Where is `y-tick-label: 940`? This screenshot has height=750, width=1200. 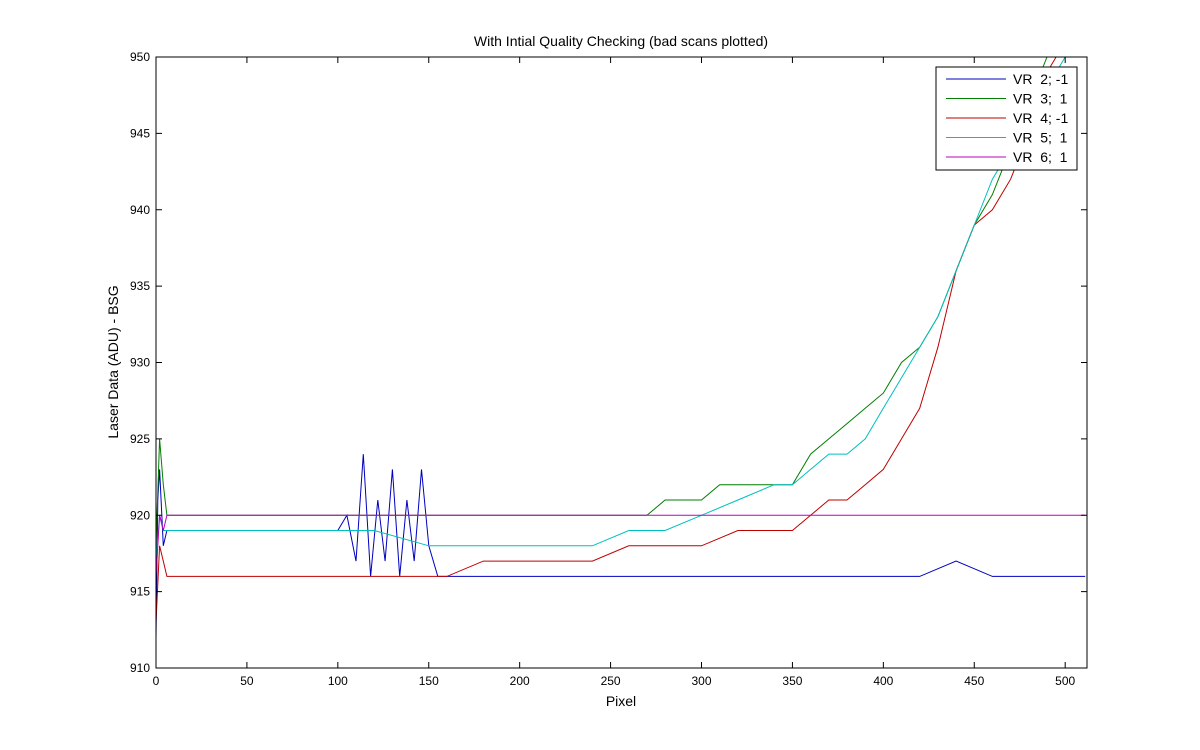 y-tick-label: 940 is located at coordinates (140, 210).